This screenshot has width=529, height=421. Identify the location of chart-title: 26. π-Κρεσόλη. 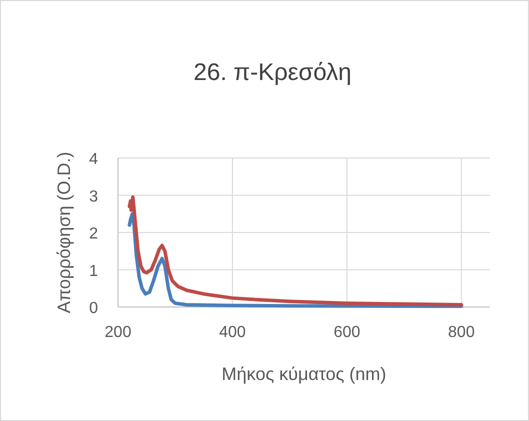
(273, 72).